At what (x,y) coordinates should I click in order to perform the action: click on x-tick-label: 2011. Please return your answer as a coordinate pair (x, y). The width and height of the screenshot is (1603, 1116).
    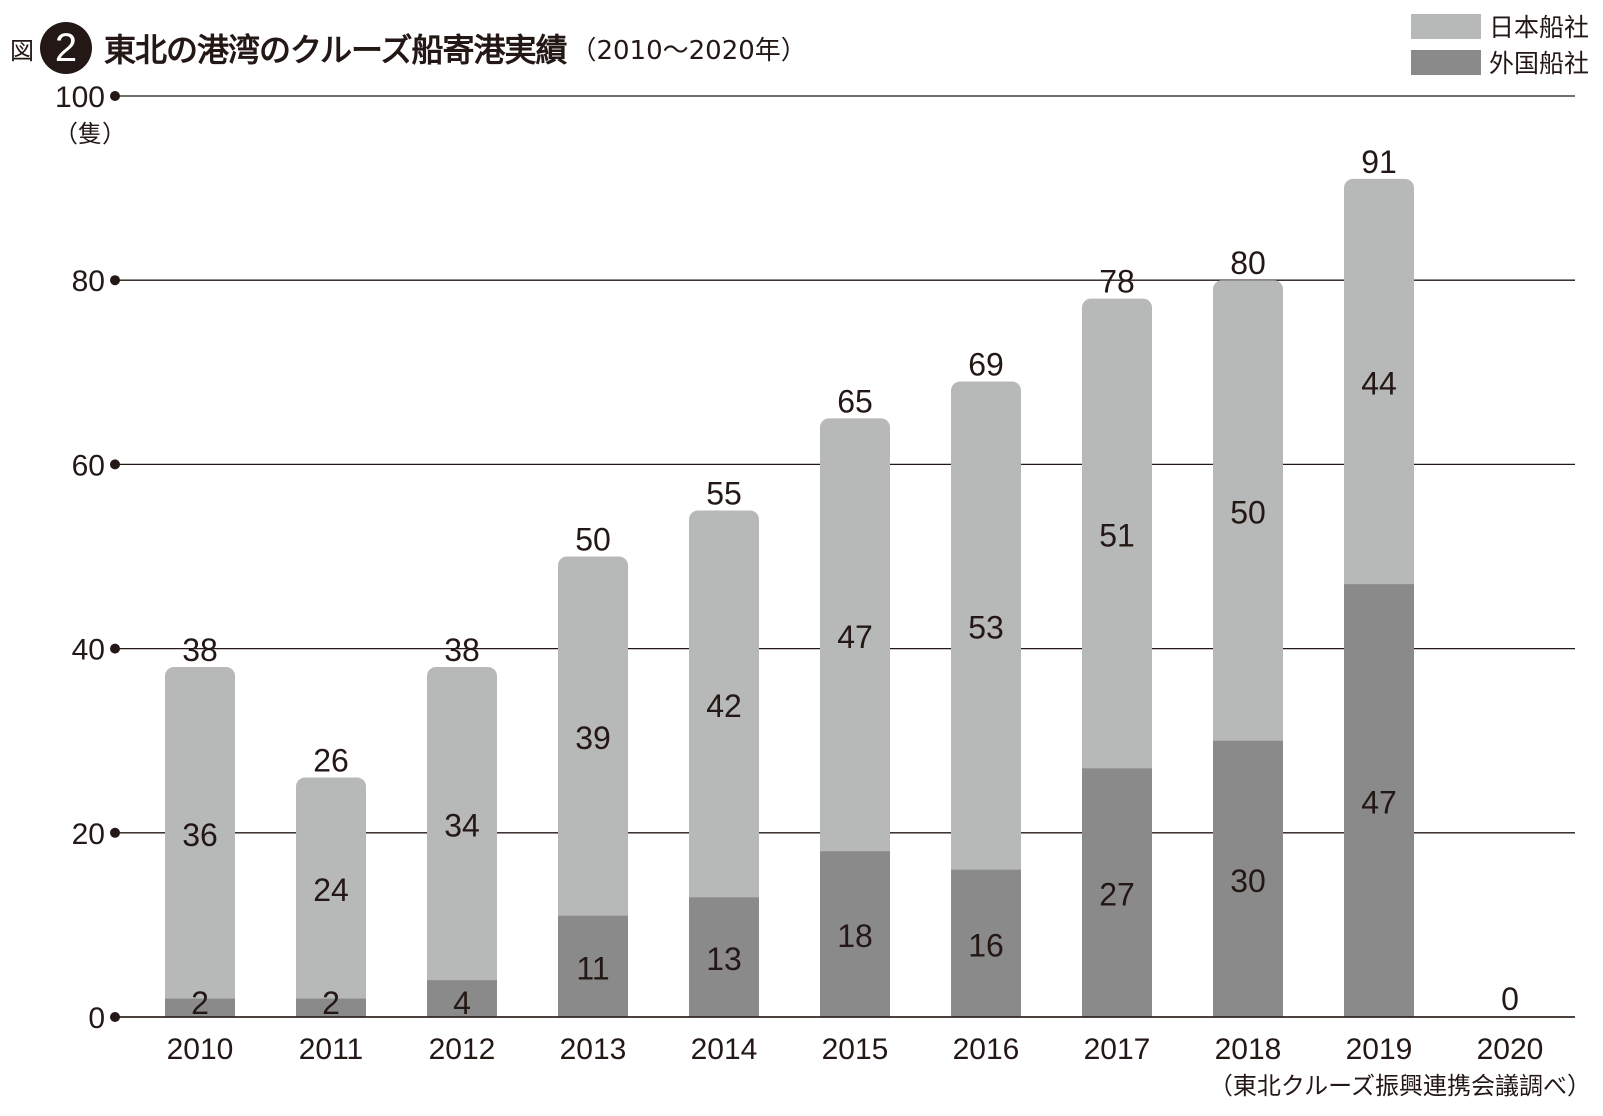
    Looking at the image, I should click on (331, 1049).